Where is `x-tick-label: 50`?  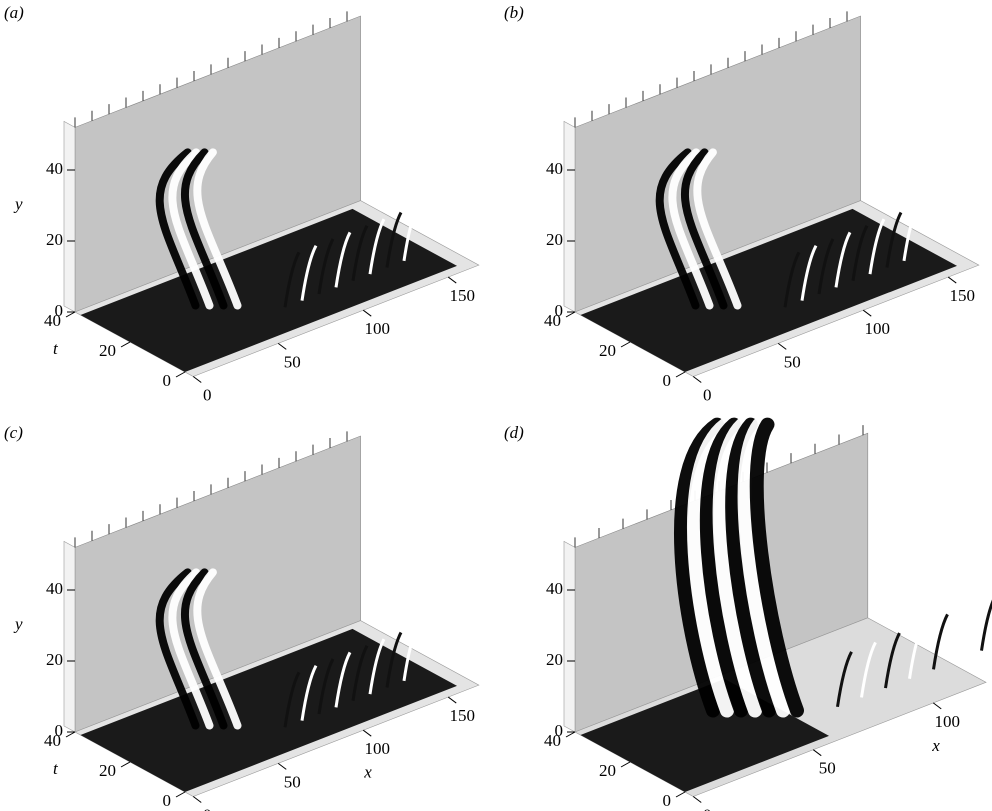 x-tick-label: 50 is located at coordinates (292, 781).